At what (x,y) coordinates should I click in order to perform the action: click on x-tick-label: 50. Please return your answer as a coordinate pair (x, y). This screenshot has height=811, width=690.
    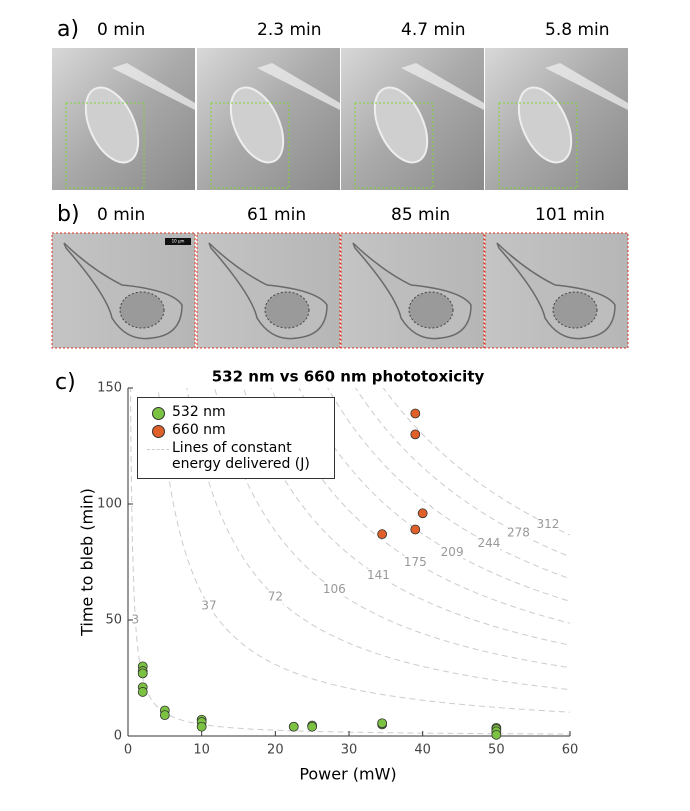
    Looking at the image, I should click on (496, 750).